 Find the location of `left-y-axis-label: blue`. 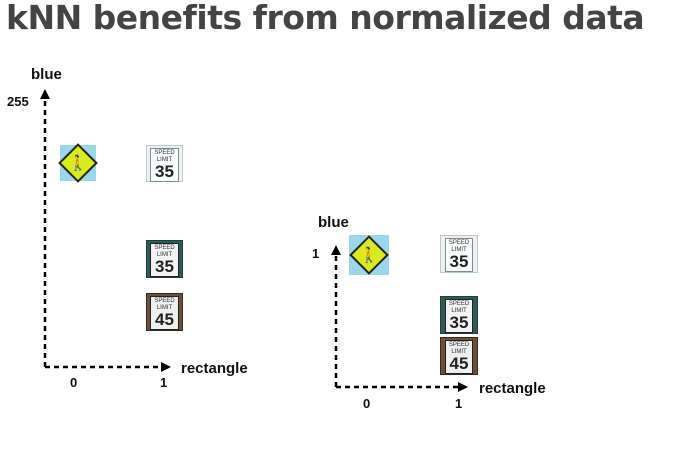

left-y-axis-label: blue is located at coordinates (46, 74).